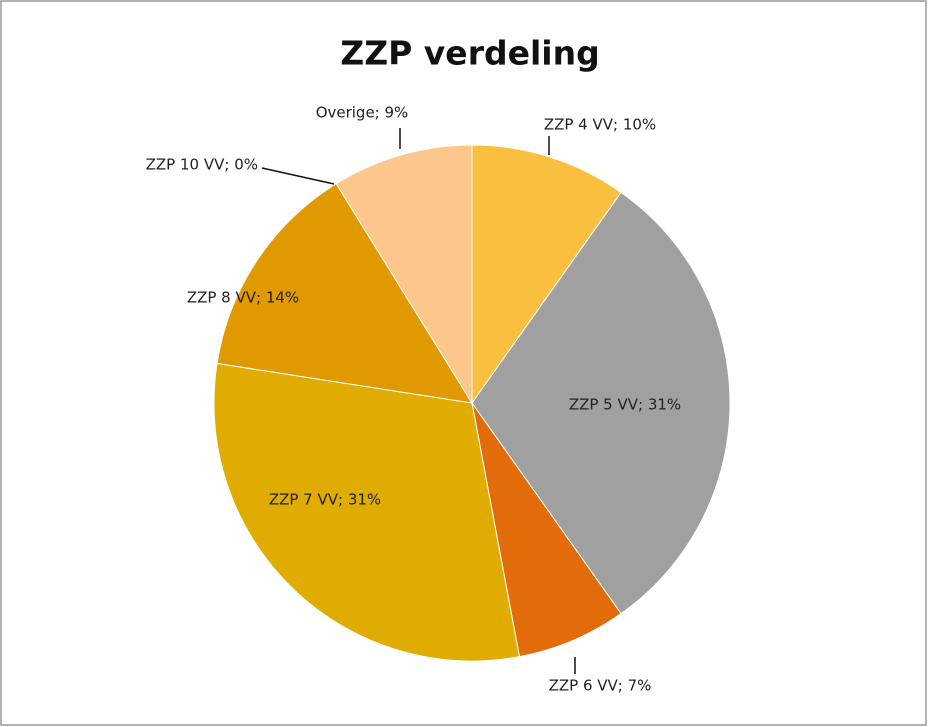 The image size is (928, 727). I want to click on data-label: Overige; 9%, so click(362, 113).